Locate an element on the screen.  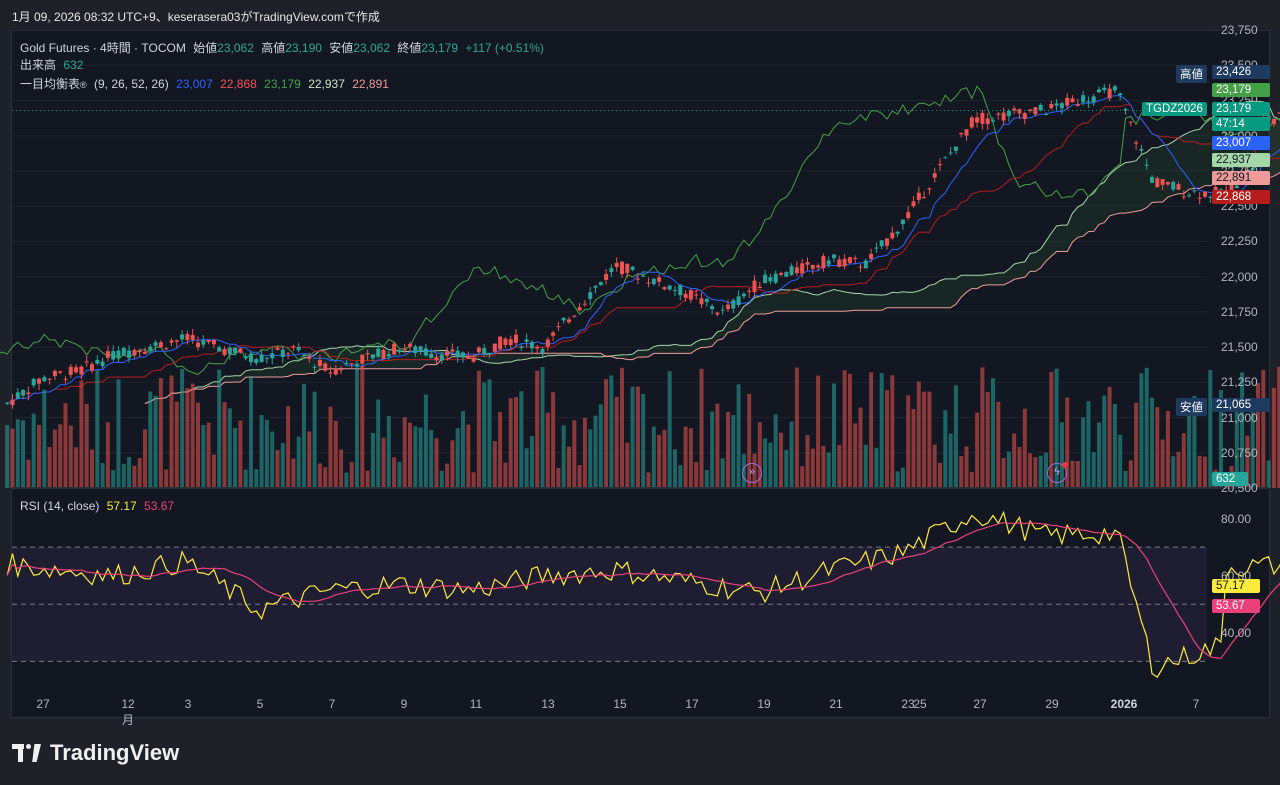
price-tick-label: 23,750 is located at coordinates (1239, 30).